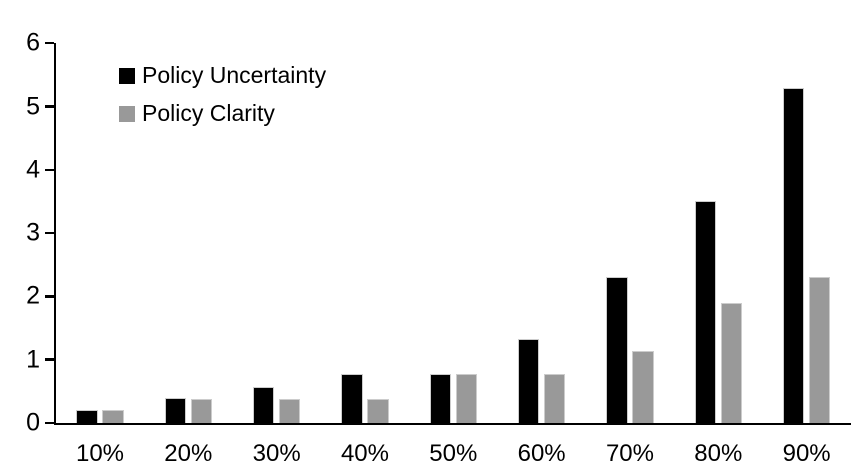 This screenshot has width=852, height=475. What do you see at coordinates (806, 453) in the screenshot?
I see `x-tick-label-90pct: 90%` at bounding box center [806, 453].